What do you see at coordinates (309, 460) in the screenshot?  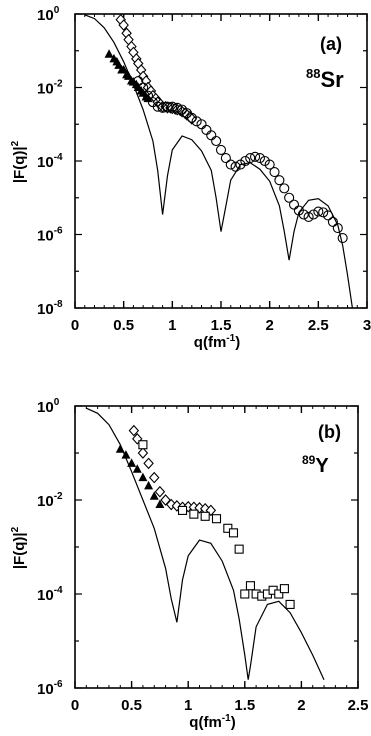 I see `nucleus-mass-number: 89` at bounding box center [309, 460].